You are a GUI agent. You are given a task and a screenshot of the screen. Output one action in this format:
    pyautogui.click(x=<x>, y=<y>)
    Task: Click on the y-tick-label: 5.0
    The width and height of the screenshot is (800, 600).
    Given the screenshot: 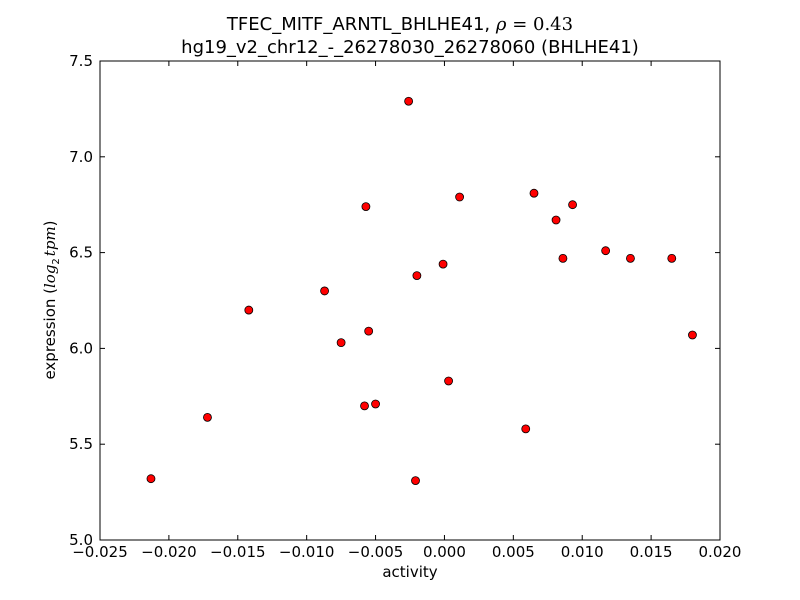 What is the action you would take?
    pyautogui.click(x=81, y=540)
    